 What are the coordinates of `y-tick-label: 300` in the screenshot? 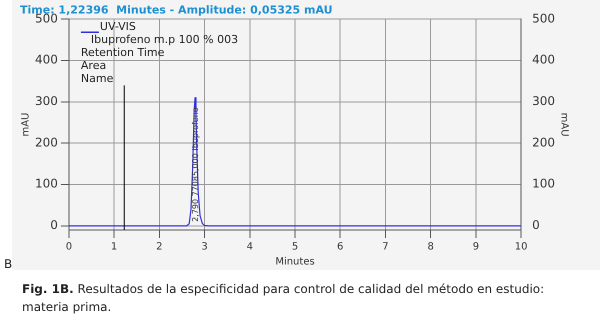 It's located at (46, 101).